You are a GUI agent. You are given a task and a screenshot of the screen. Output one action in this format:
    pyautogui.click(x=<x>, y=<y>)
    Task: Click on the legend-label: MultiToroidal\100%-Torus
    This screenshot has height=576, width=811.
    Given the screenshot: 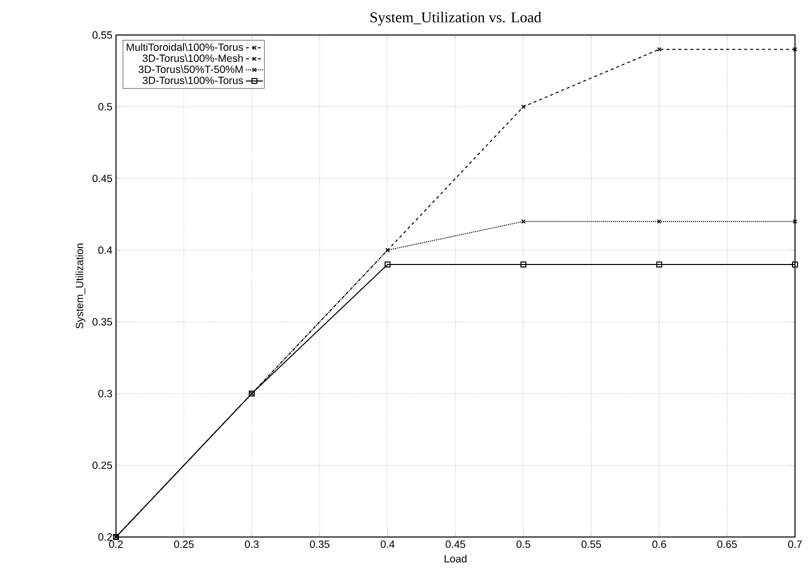 What is the action you would take?
    pyautogui.click(x=185, y=47)
    